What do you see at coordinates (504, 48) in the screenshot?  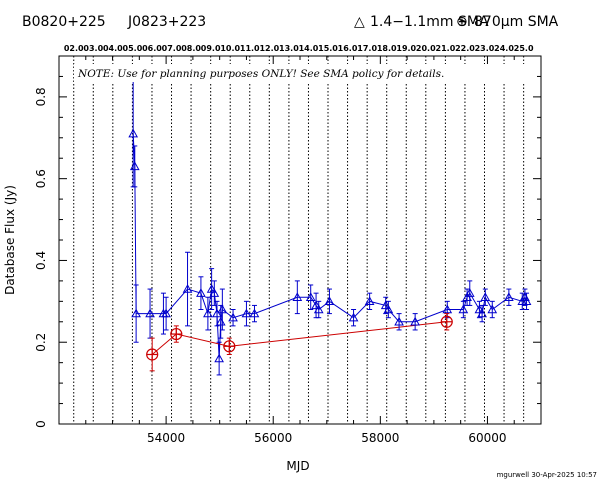 I see `top-year-label: 24.0` at bounding box center [504, 48].